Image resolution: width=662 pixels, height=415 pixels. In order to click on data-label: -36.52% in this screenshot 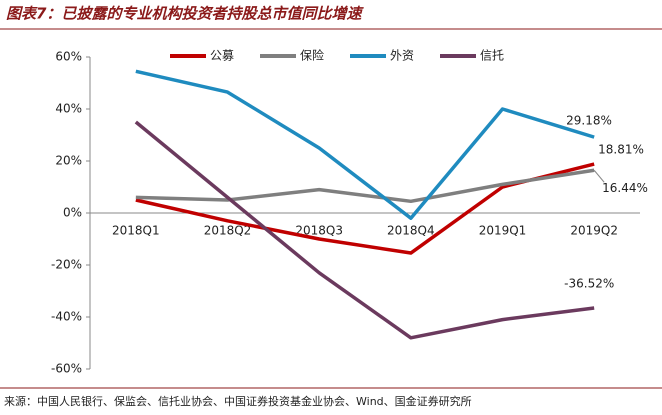, I will do `click(589, 283)`.